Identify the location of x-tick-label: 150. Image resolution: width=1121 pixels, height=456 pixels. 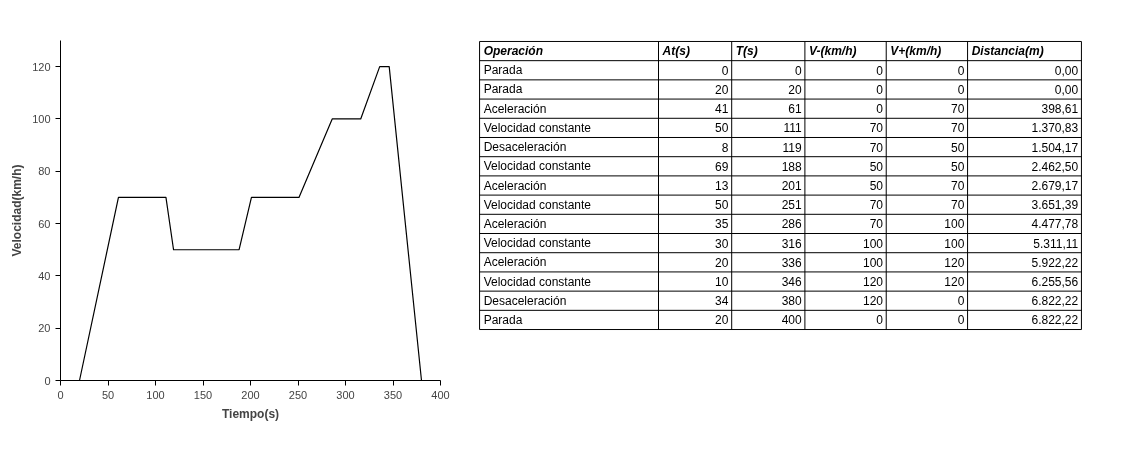
(203, 394).